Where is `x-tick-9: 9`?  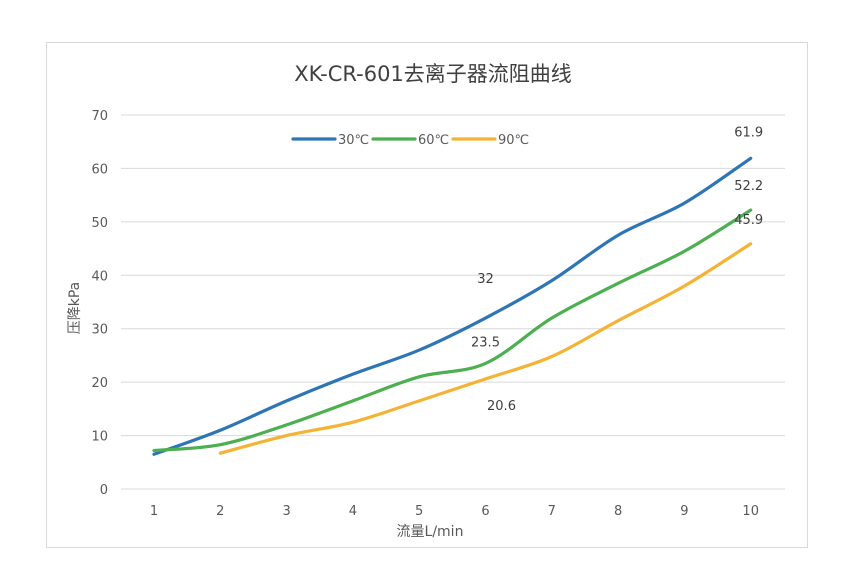
x-tick-9: 9 is located at coordinates (684, 511).